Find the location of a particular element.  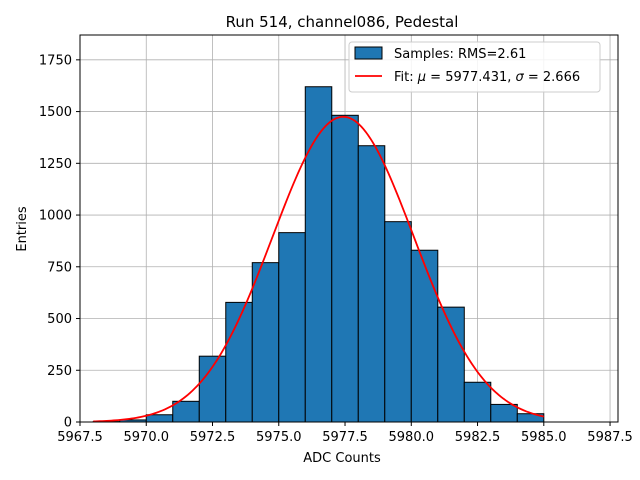

y-tick-label: 750 is located at coordinates (59, 267).